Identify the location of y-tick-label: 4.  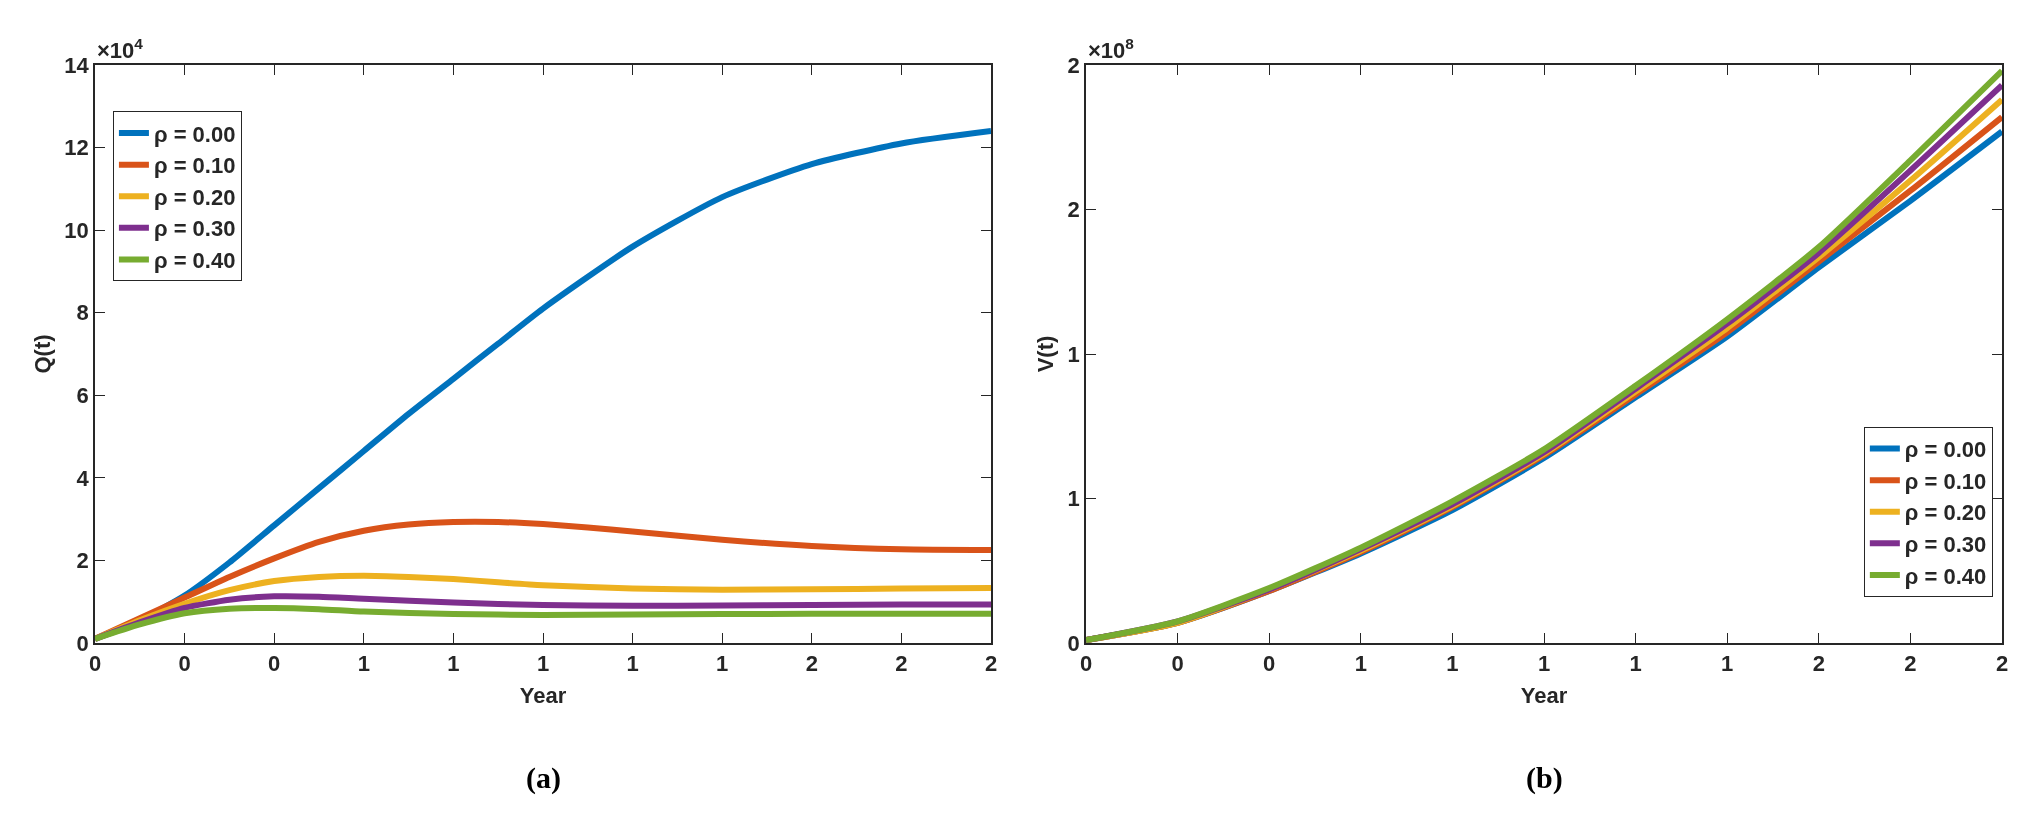
(83, 478).